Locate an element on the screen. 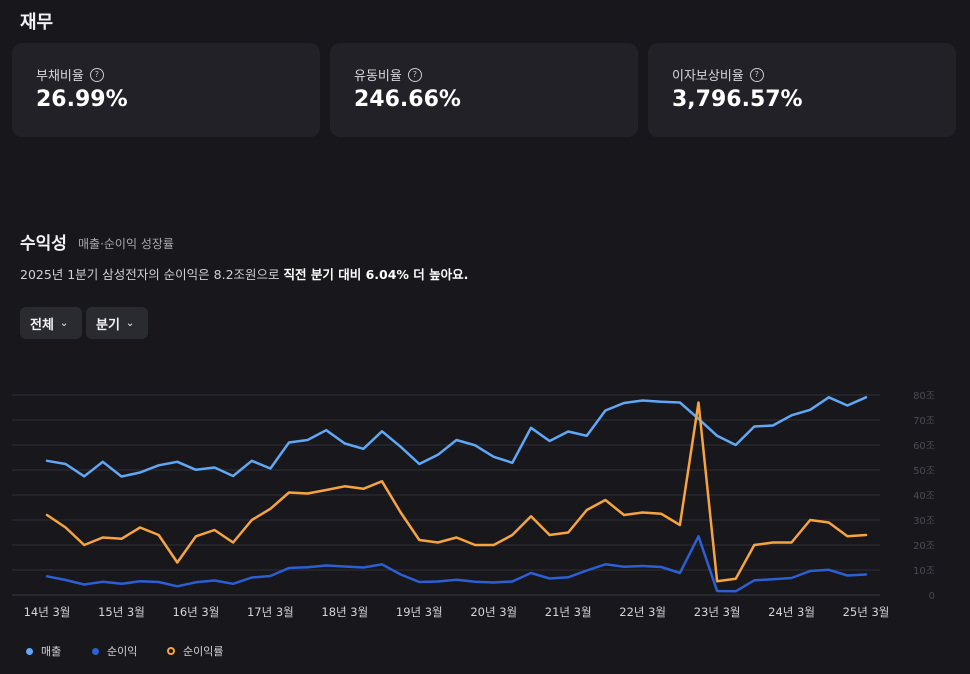 The height and width of the screenshot is (674, 970). x-tick-label: 23년 3월 is located at coordinates (717, 612).